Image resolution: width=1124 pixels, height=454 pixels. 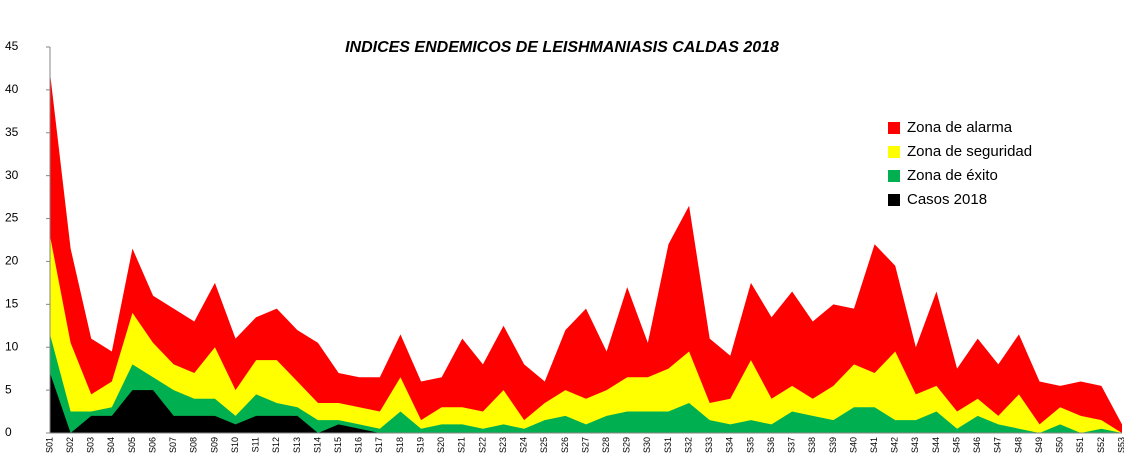 I want to click on x-tick-label: S37, so click(x=792, y=445).